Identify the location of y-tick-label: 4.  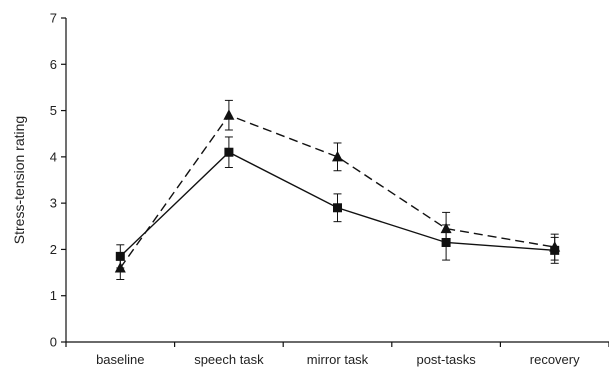
(53, 156).